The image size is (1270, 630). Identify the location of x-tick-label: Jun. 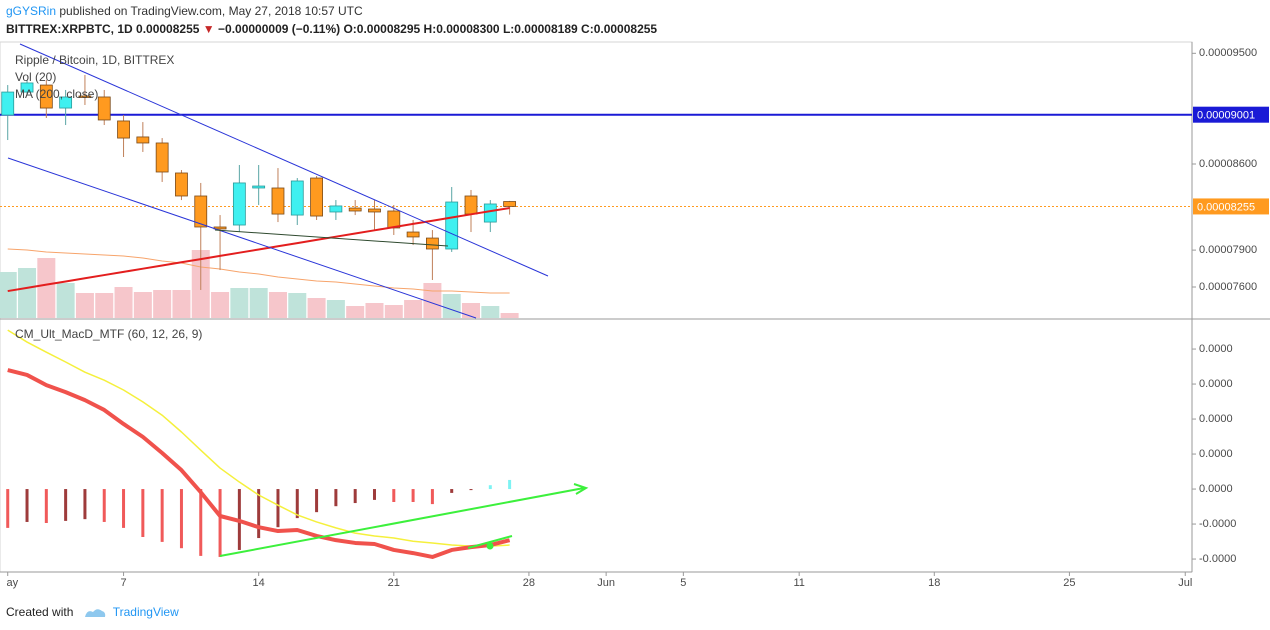
(606, 583).